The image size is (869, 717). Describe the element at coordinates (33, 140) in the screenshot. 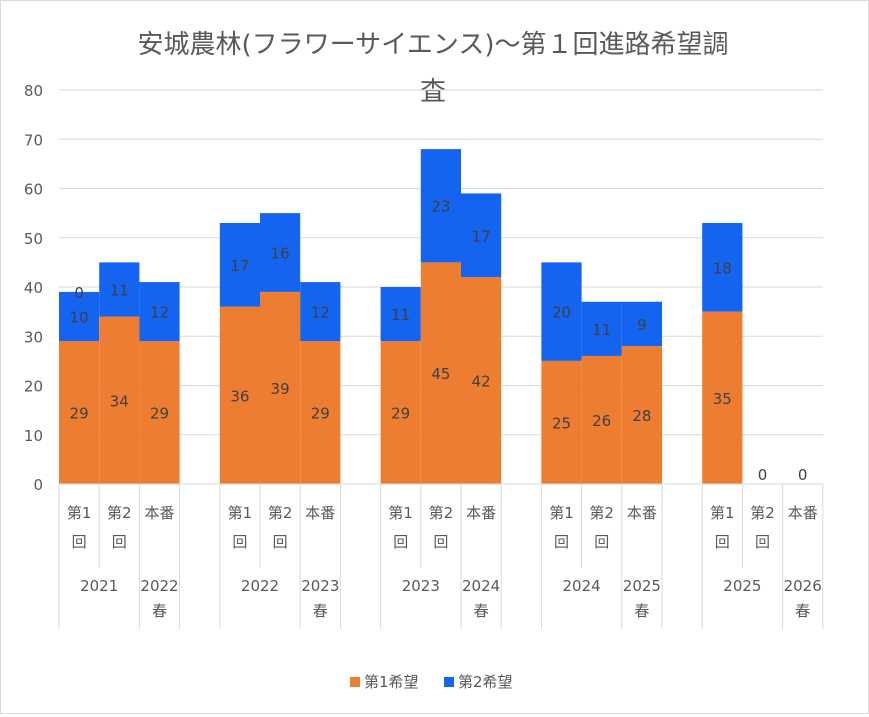

I see `y-tick-label: 70` at that location.